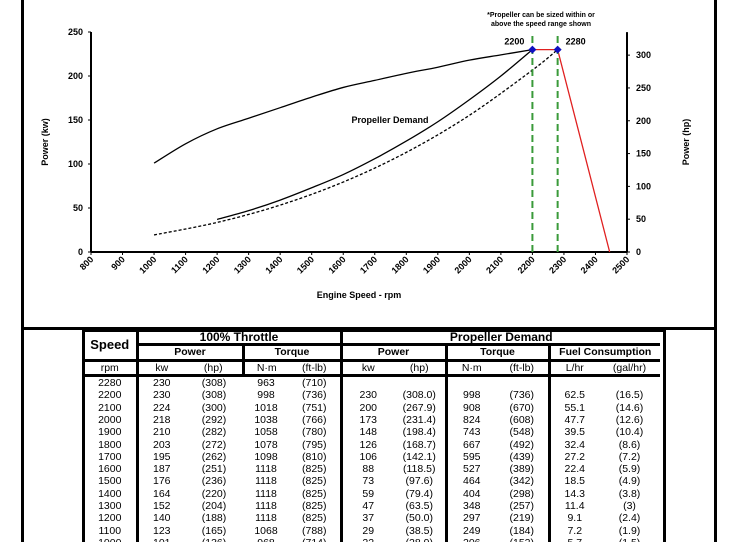 The width and height of the screenshot is (733, 542). What do you see at coordinates (573, 432) in the screenshot?
I see `table-cell: 39.5` at bounding box center [573, 432].